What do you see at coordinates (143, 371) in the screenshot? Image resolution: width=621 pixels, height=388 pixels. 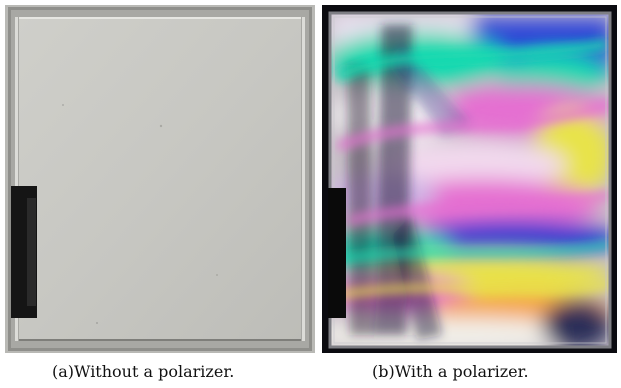 I see `caption-a: (a)Without a polarizer.` at bounding box center [143, 371].